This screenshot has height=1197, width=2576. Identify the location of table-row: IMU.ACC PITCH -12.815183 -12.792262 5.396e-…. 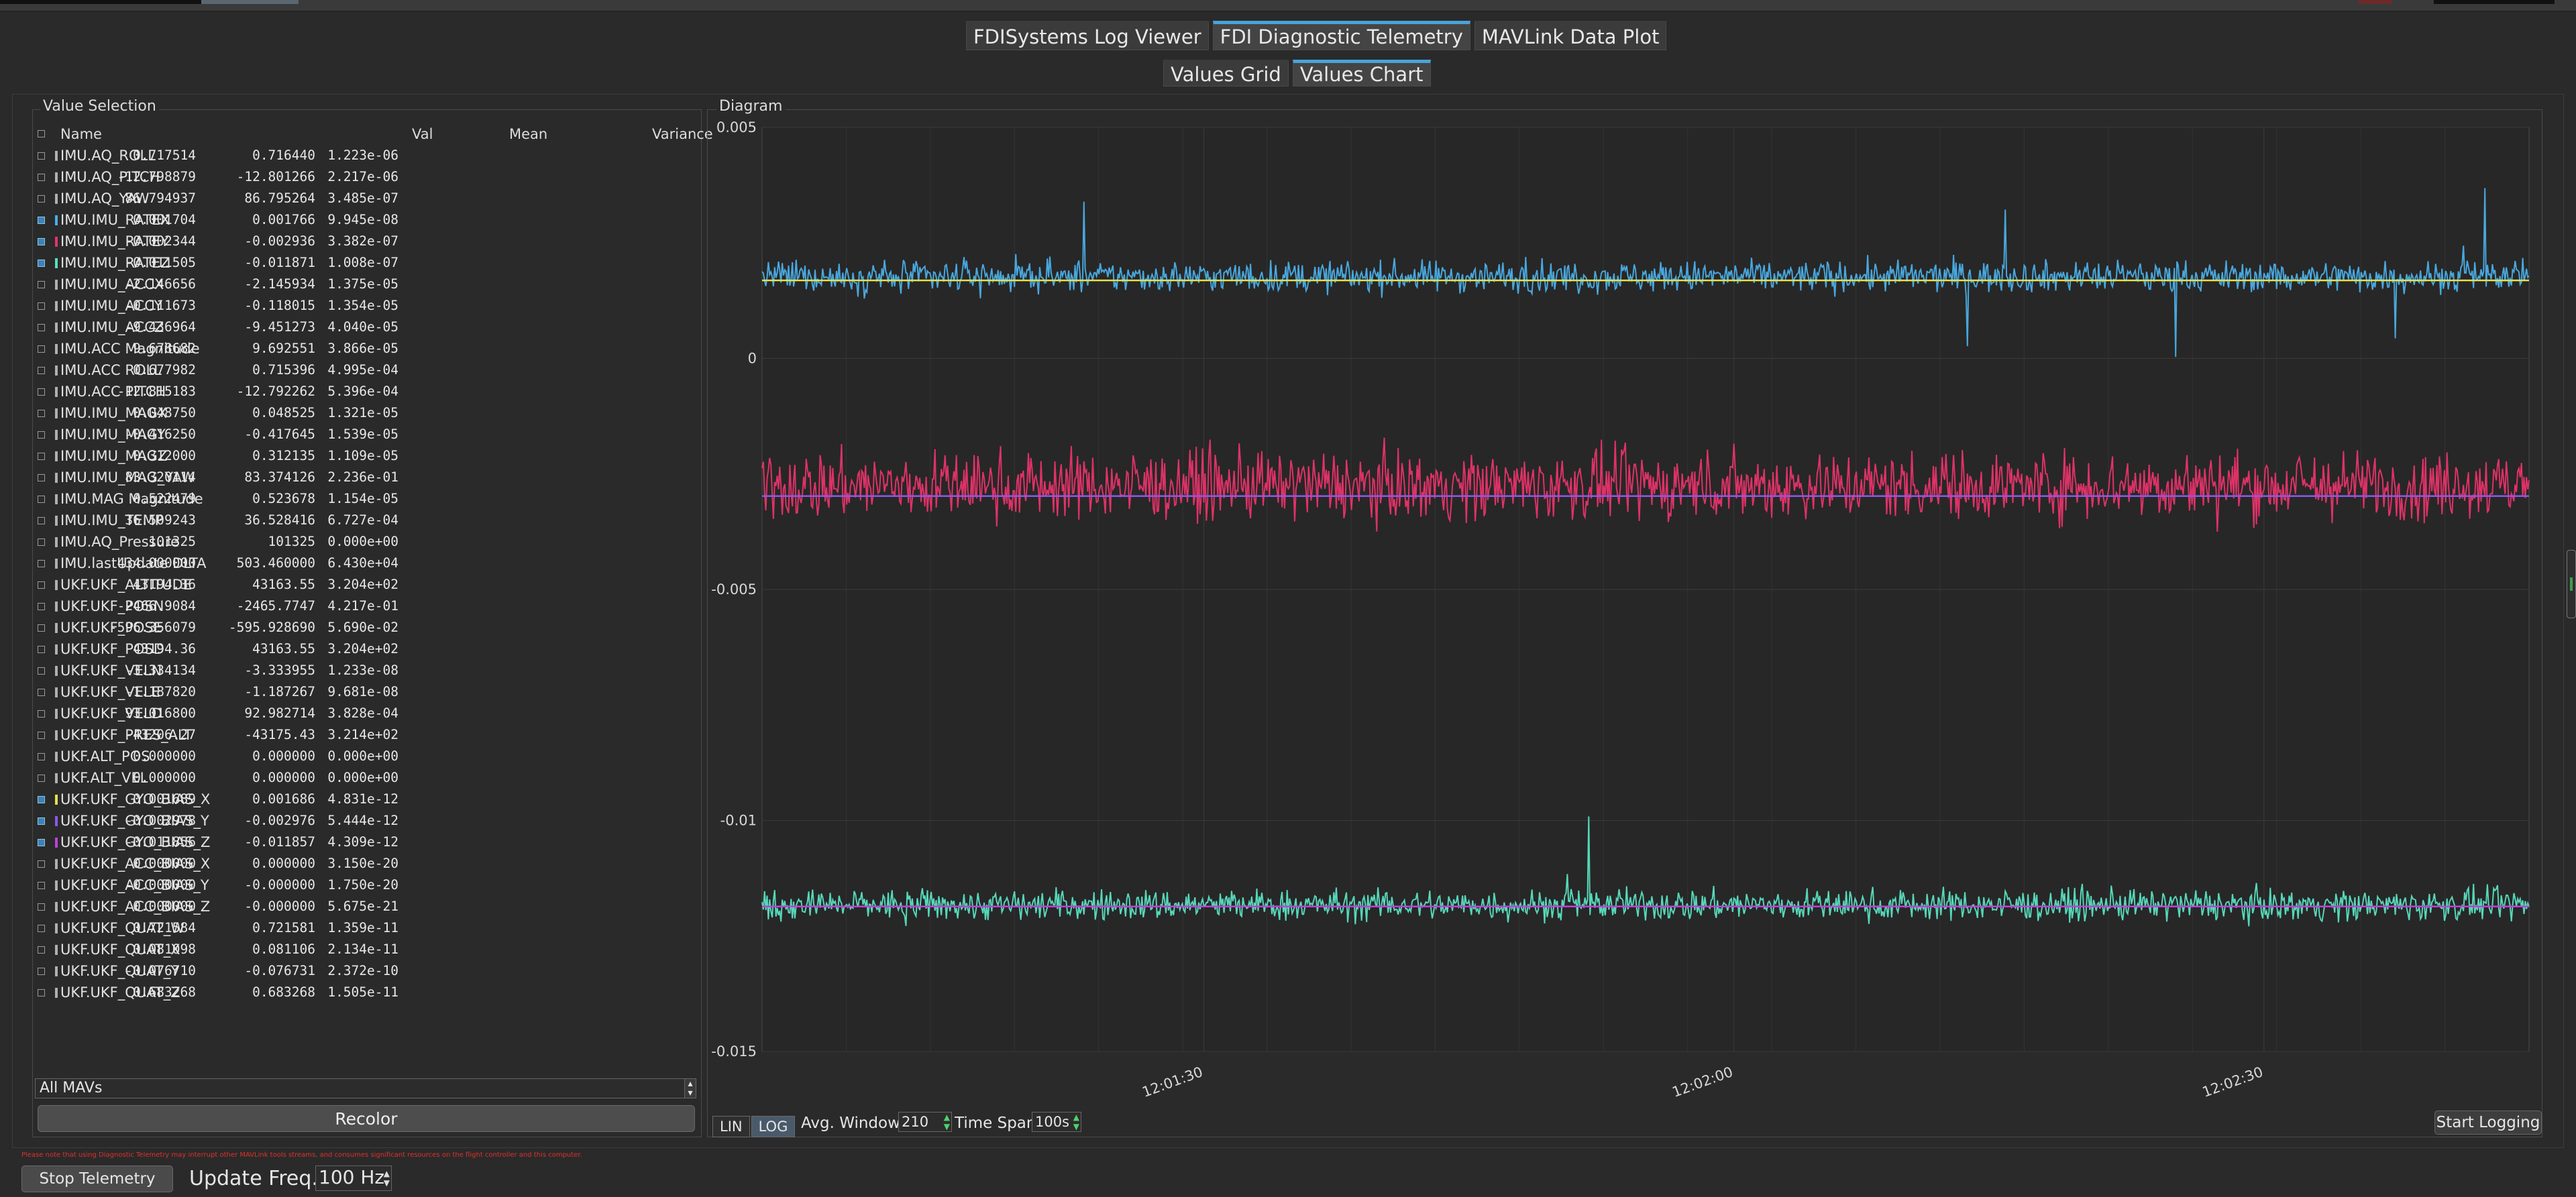
(367, 391).